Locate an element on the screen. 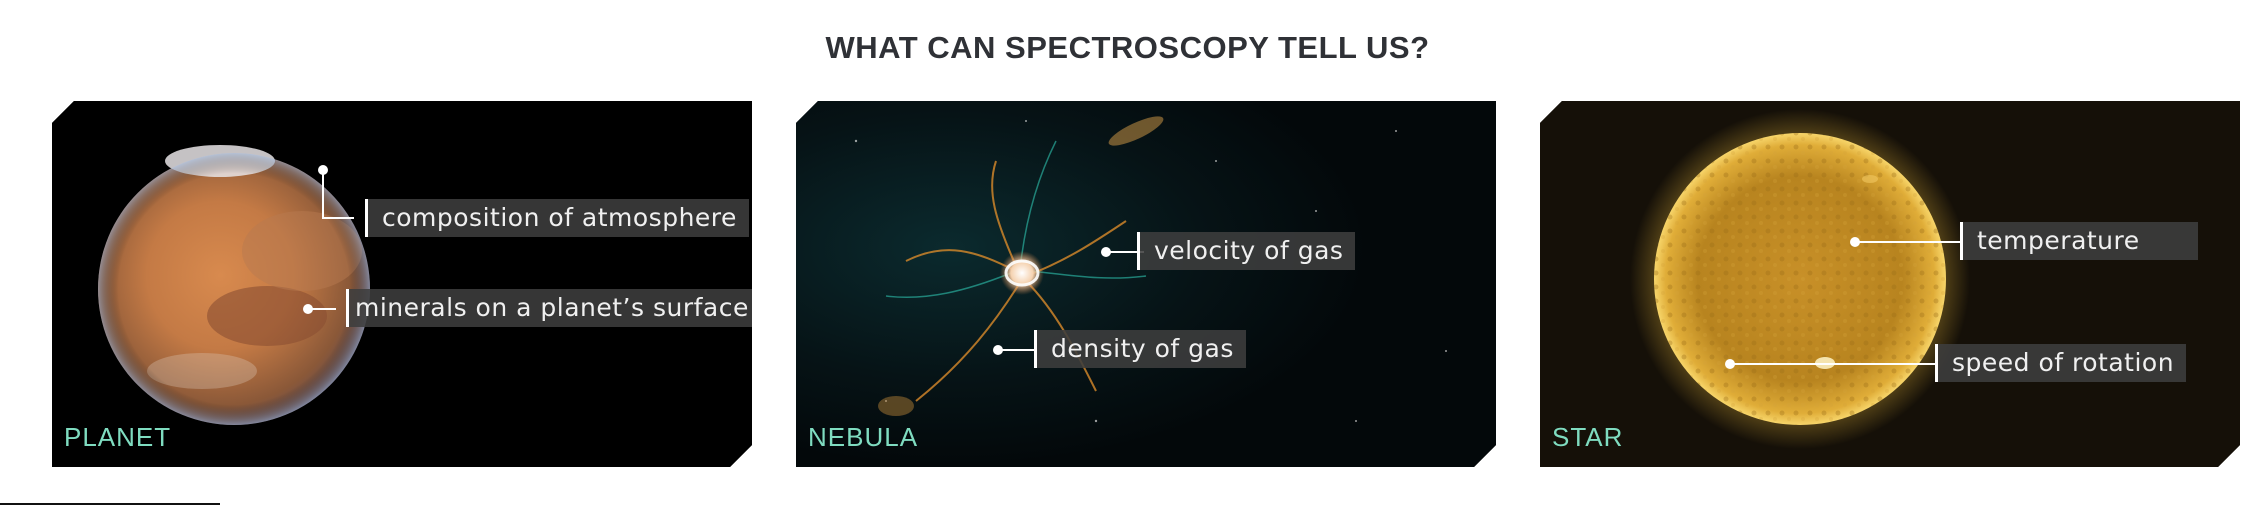  atmosphere-leader-horizontal is located at coordinates (338, 218).